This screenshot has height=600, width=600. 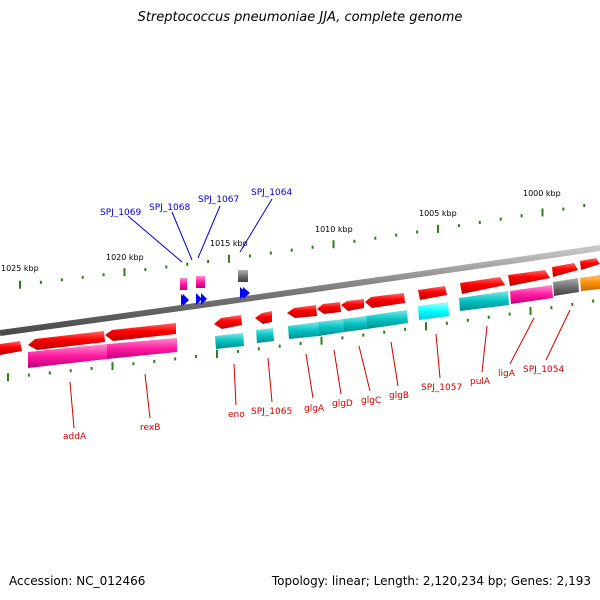 What do you see at coordinates (75, 437) in the screenshot?
I see `gene-label-bottom: addA` at bounding box center [75, 437].